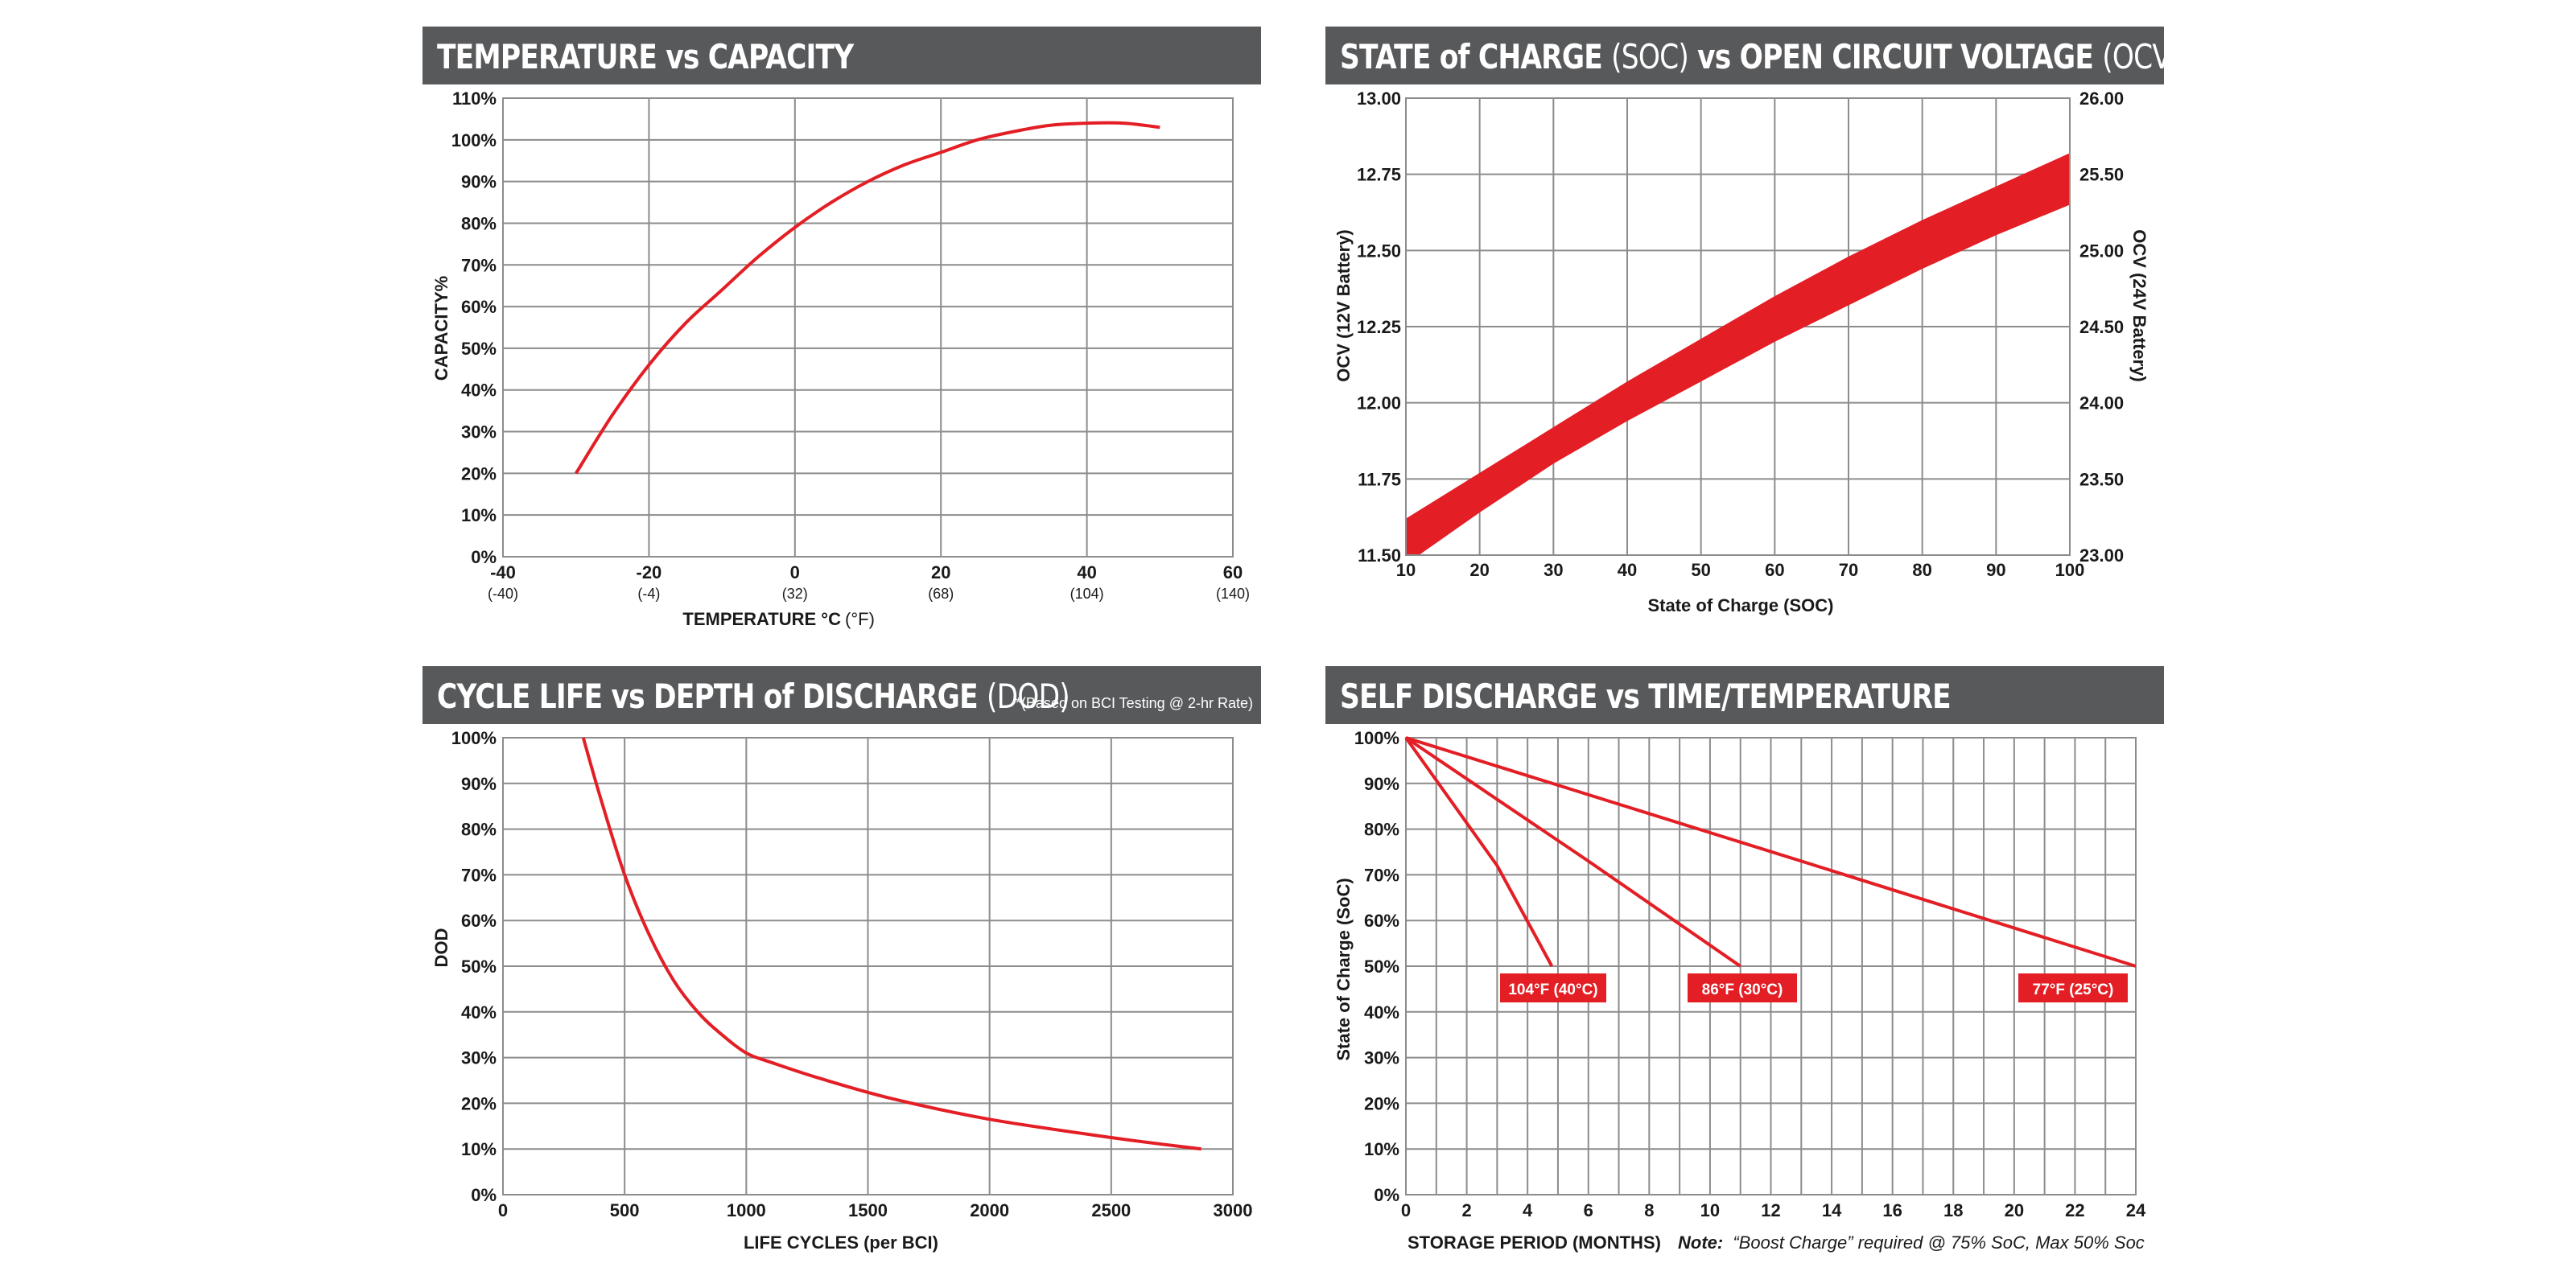  I want to click on chart1-xtick: -40, so click(503, 572).